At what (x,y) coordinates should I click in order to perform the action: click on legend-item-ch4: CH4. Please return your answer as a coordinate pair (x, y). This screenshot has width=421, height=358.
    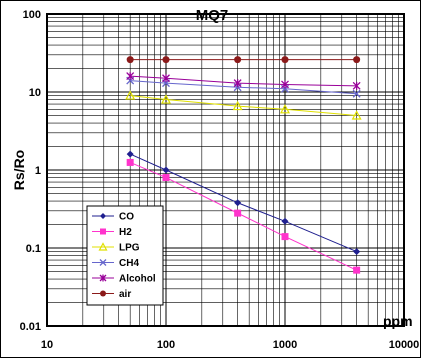
    Looking at the image, I should click on (115, 263).